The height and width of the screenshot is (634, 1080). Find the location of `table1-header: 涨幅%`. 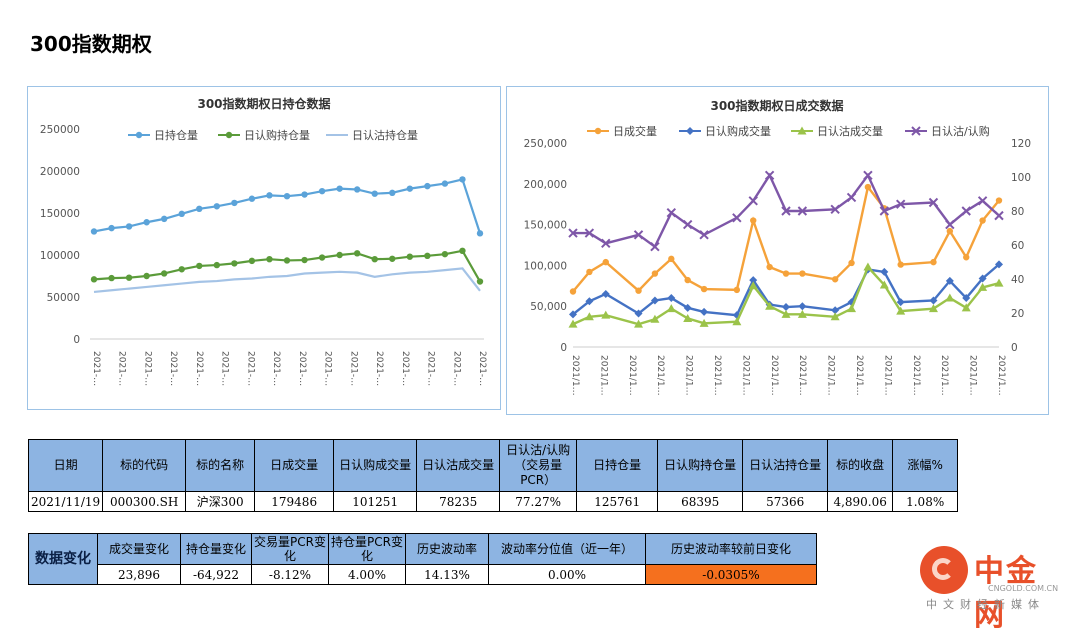

table1-header: 涨幅% is located at coordinates (925, 465).